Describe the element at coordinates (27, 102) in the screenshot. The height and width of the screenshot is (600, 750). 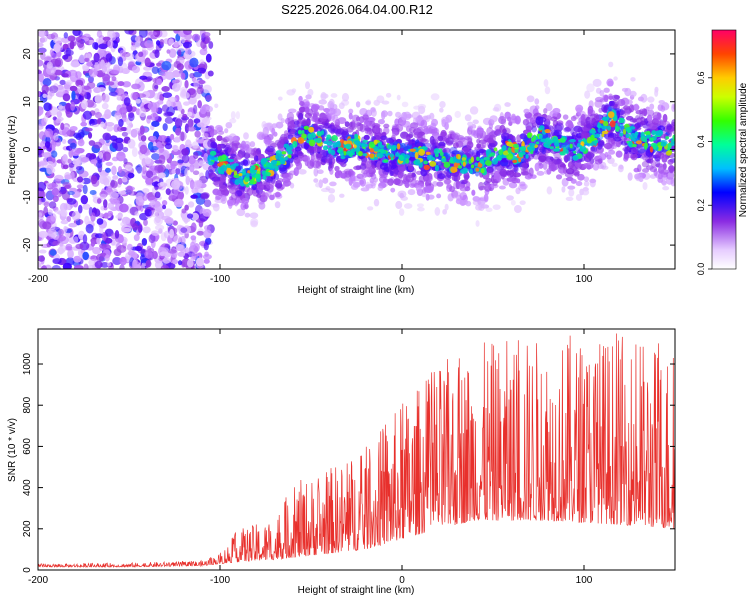
I see `heatmap-y-tick-label: 10` at that location.